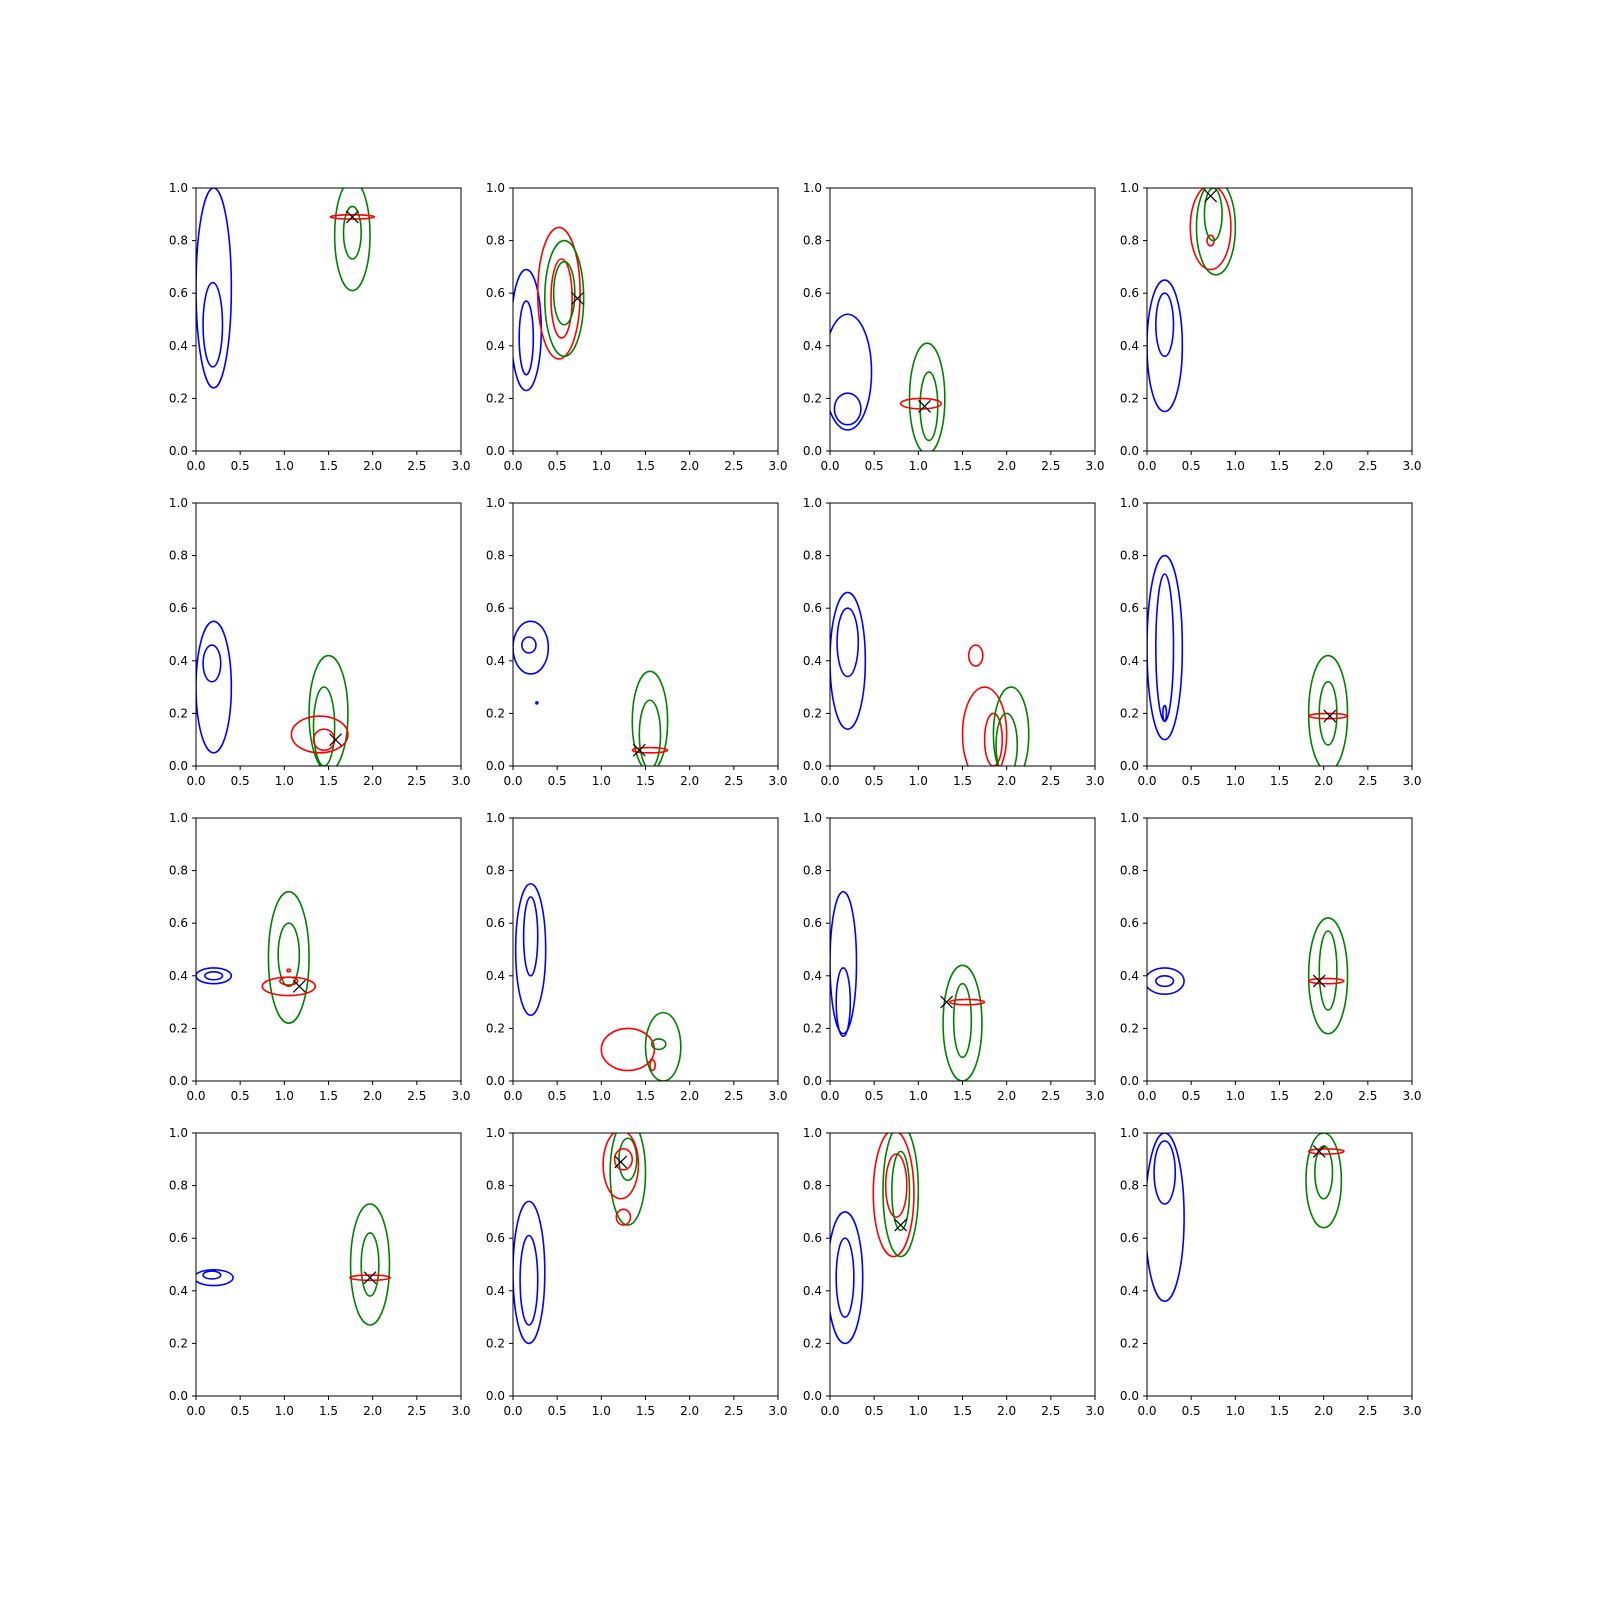 This screenshot has height=1600, width=1600. What do you see at coordinates (320, 642) in the screenshot?
I see `subplot-5: 0.0 0.5 1.0 1.5 2.0 2.5 3.0 0.0 0.2 0.4 0.6 0.8 1.0` at bounding box center [320, 642].